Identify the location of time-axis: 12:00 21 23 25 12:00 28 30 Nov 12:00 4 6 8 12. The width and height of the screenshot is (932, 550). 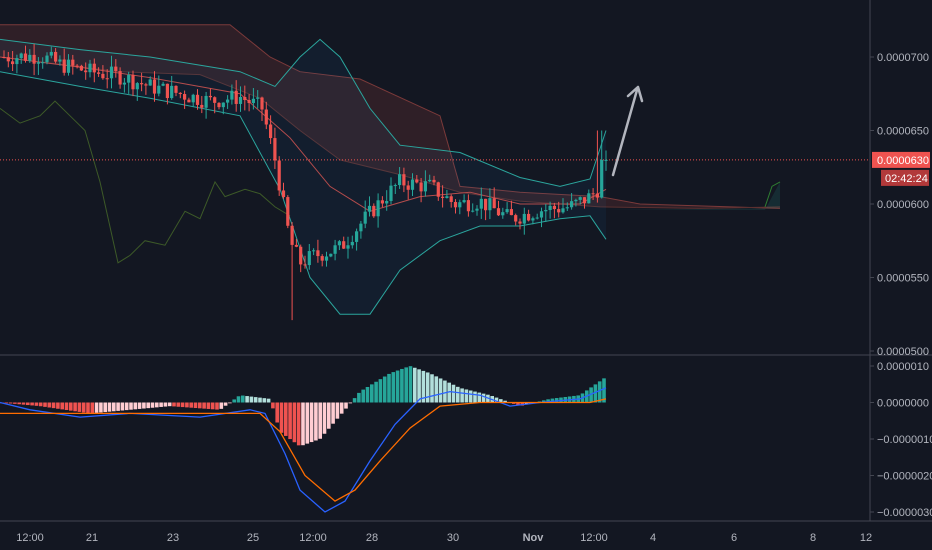
(444, 538).